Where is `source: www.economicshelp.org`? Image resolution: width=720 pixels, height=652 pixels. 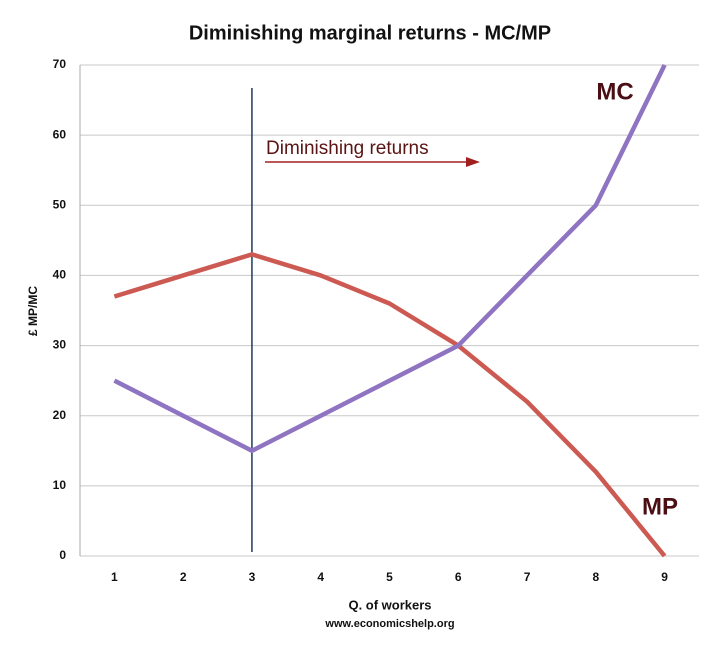 source: www.economicshelp.org is located at coordinates (389, 624).